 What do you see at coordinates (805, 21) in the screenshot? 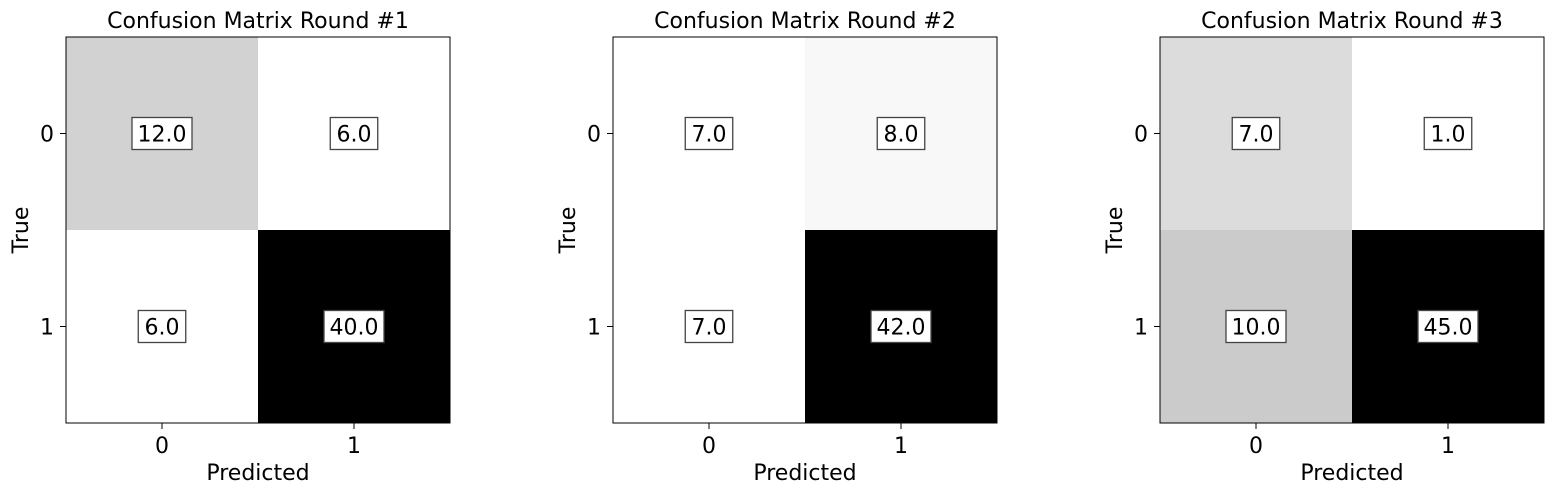
I see `chart-title: Confusion Matrix Round #2` at bounding box center [805, 21].